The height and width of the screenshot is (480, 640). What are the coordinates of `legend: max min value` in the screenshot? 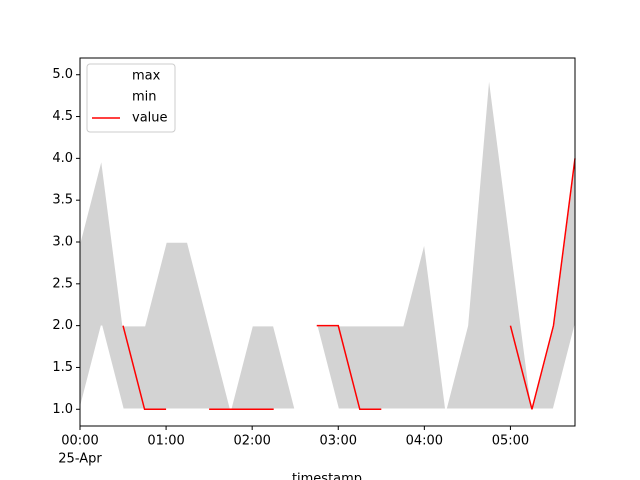 It's located at (131, 98).